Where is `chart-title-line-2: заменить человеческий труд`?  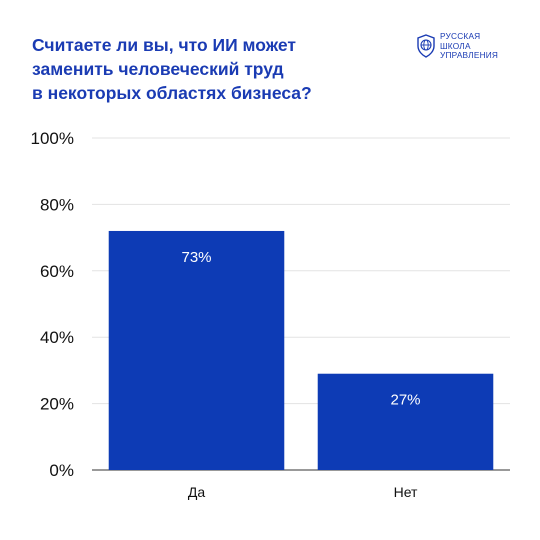
chart-title-line-2: заменить человеческий труд is located at coordinates (158, 69).